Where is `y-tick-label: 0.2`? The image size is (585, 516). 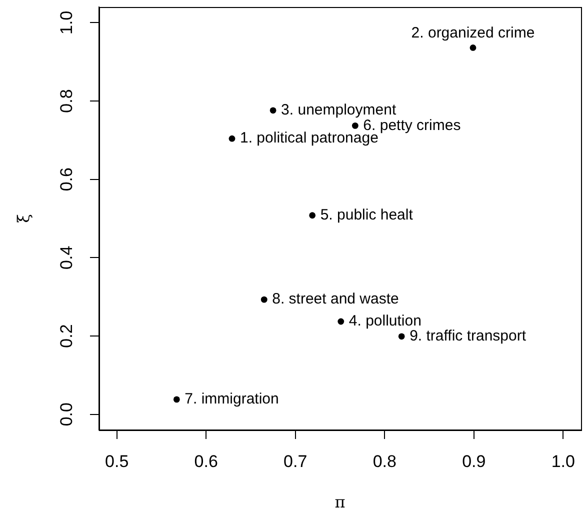 y-tick-label: 0.2 is located at coordinates (66, 336).